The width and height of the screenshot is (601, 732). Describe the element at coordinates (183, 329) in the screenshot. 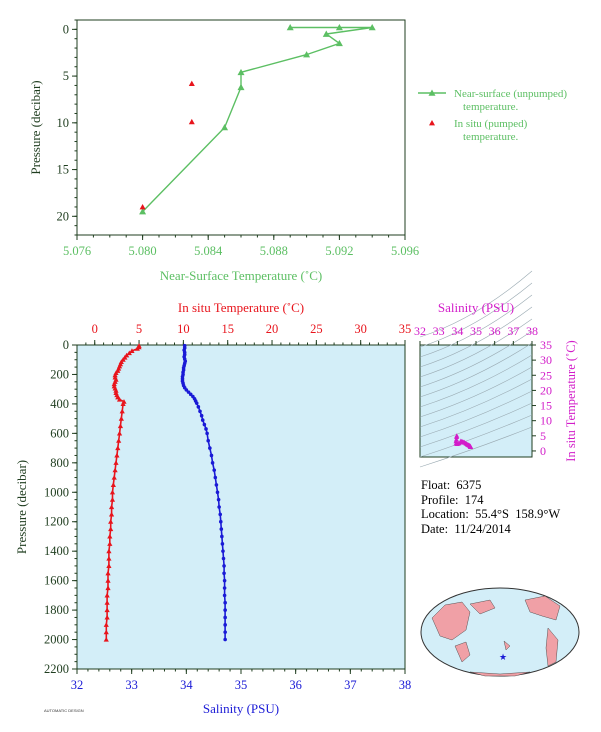

I see `temp-tick-label: 10` at that location.